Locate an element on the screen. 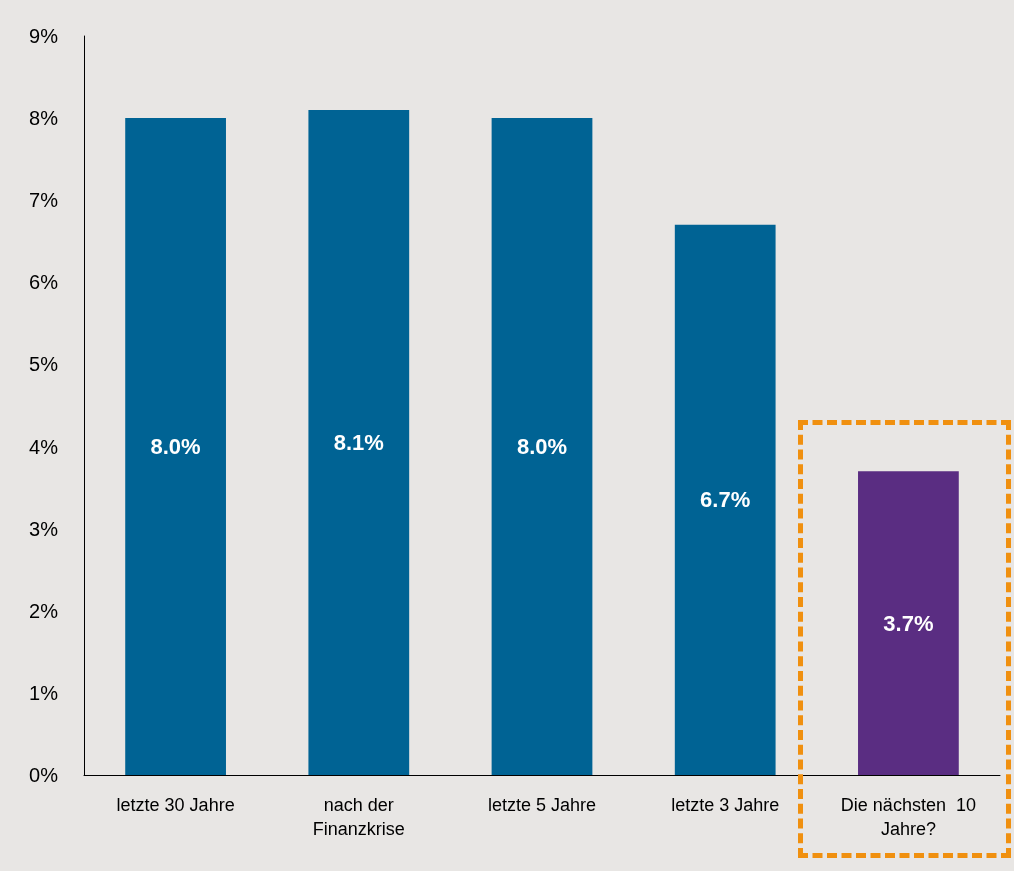 The height and width of the screenshot is (871, 1014). y-tick-label: 4% is located at coordinates (44, 446).